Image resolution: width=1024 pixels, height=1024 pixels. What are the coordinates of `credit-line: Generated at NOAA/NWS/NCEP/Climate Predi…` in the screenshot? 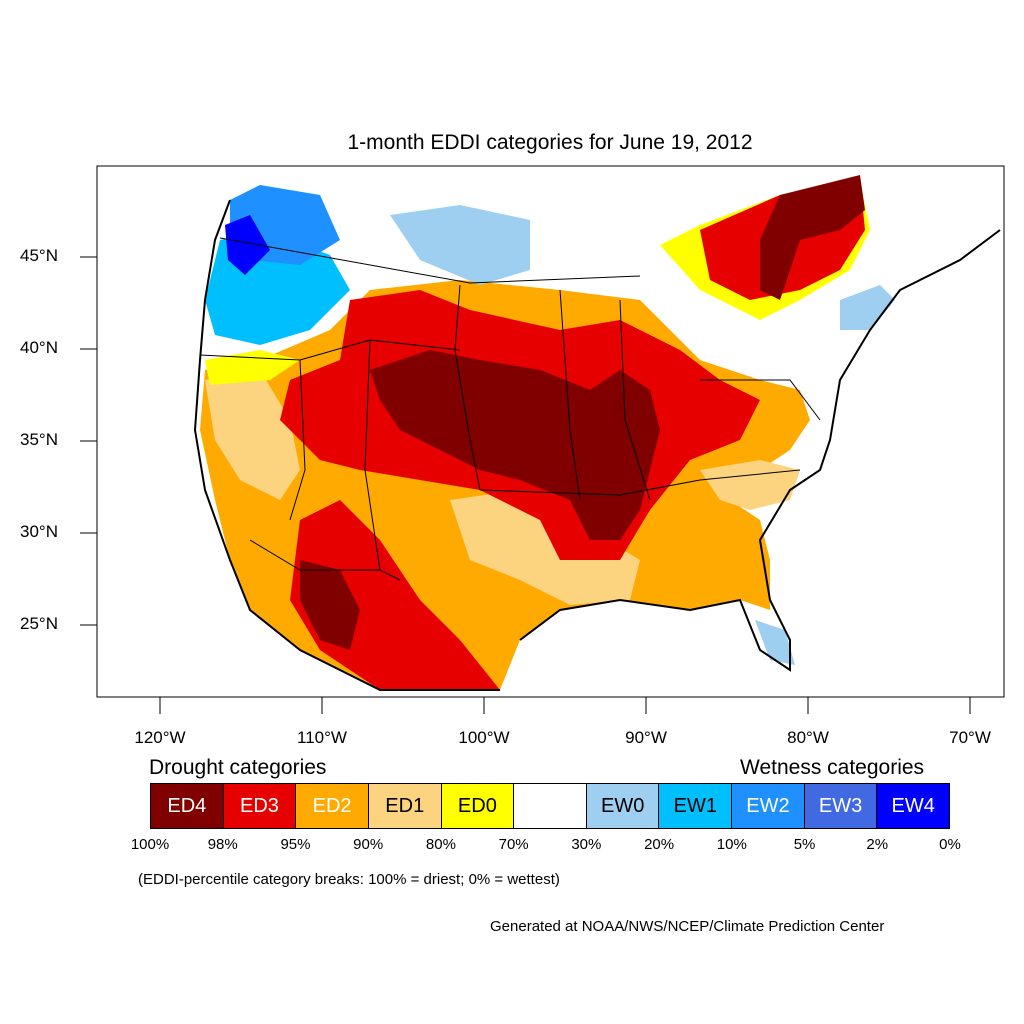 It's located at (687, 926).